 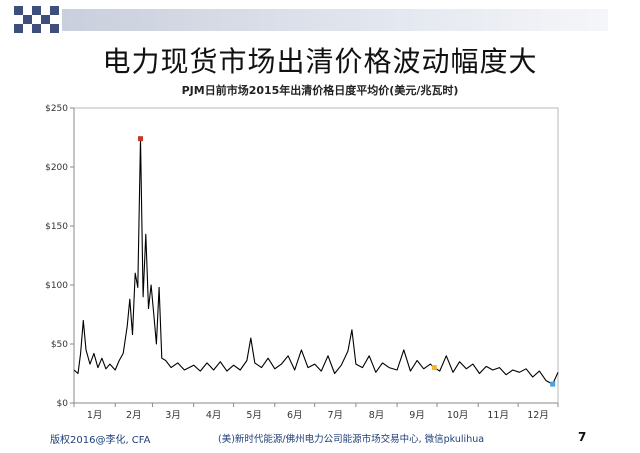 What do you see at coordinates (140, 139) in the screenshot?
I see `marker-max` at bounding box center [140, 139].